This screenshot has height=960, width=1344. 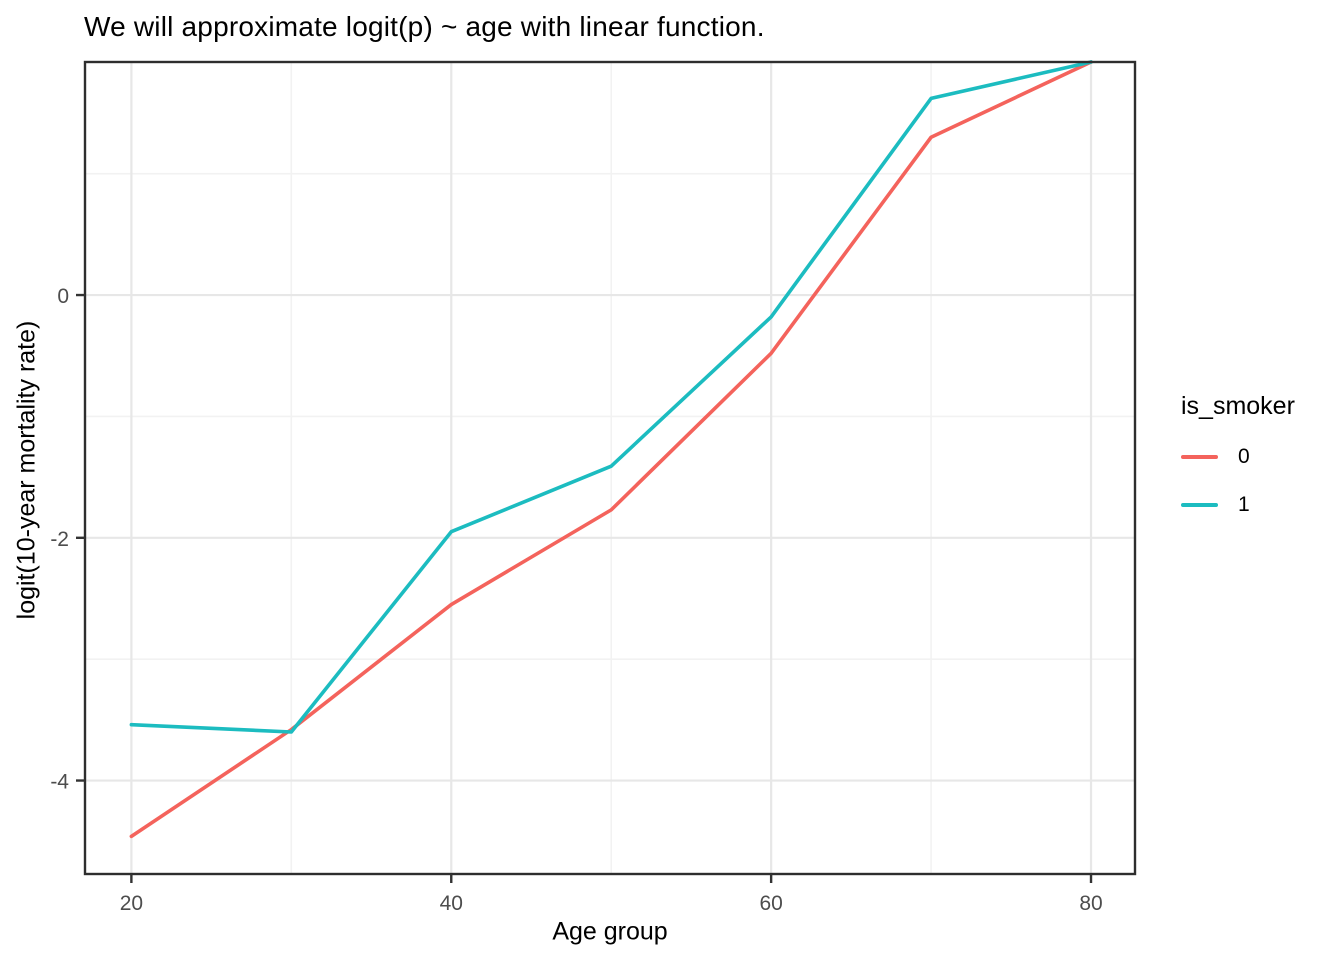 What do you see at coordinates (59, 782) in the screenshot?
I see `y-tick-label: -4` at bounding box center [59, 782].